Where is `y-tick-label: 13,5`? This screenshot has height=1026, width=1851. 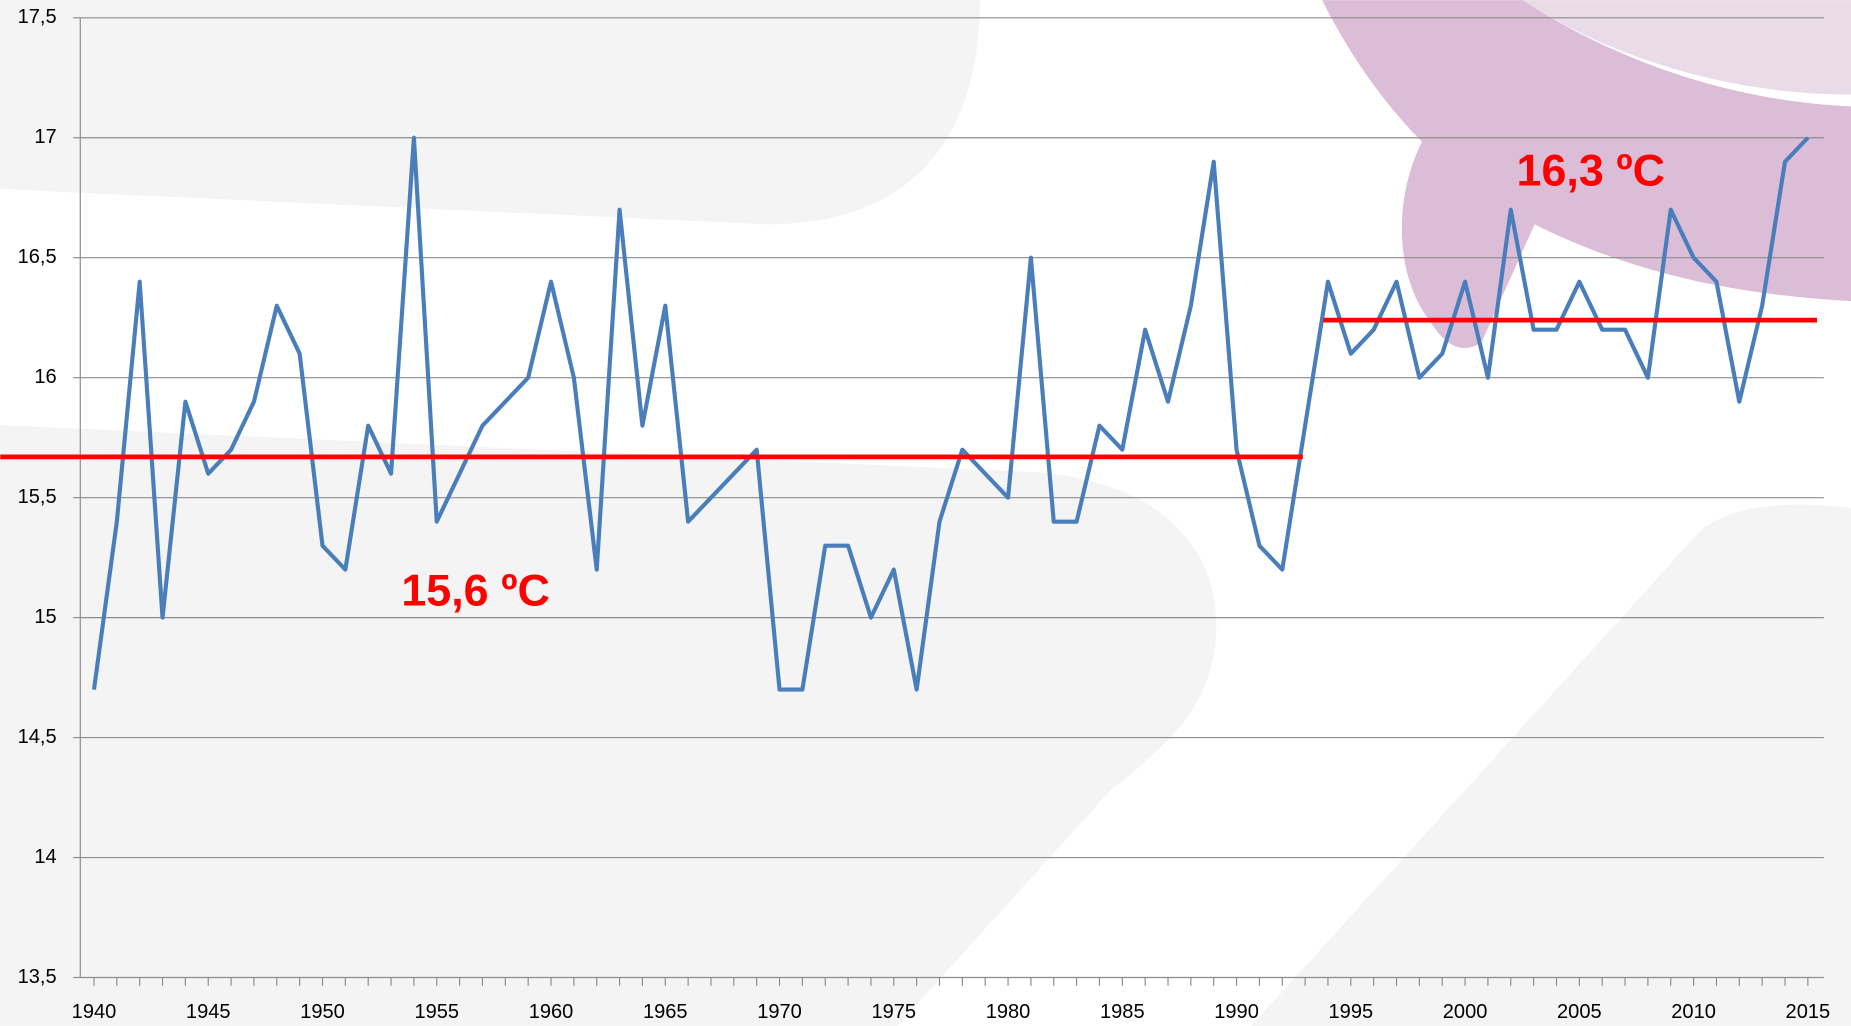 y-tick-label: 13,5 is located at coordinates (37, 977).